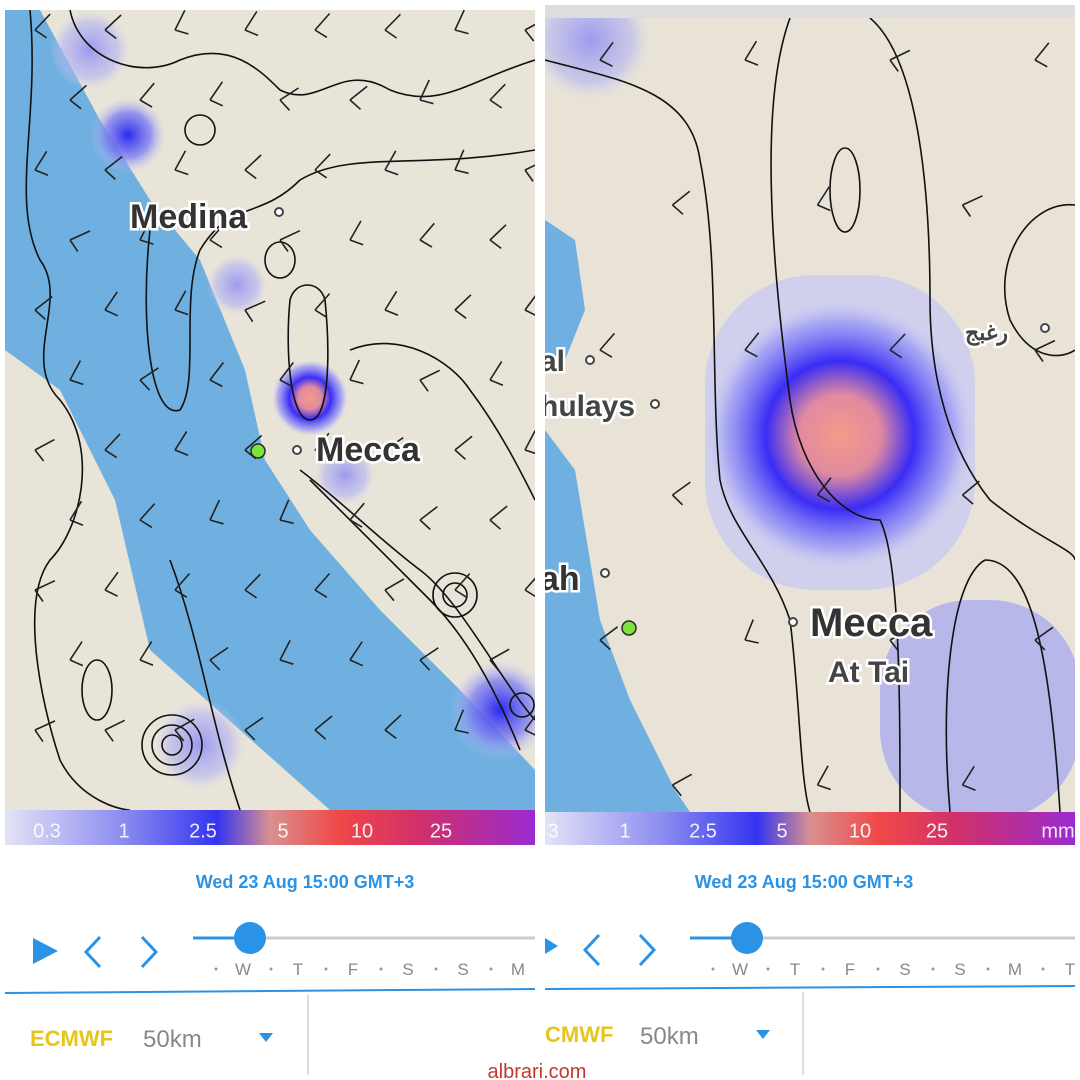  I want to click on legend-label: 0.3, so click(47, 831).